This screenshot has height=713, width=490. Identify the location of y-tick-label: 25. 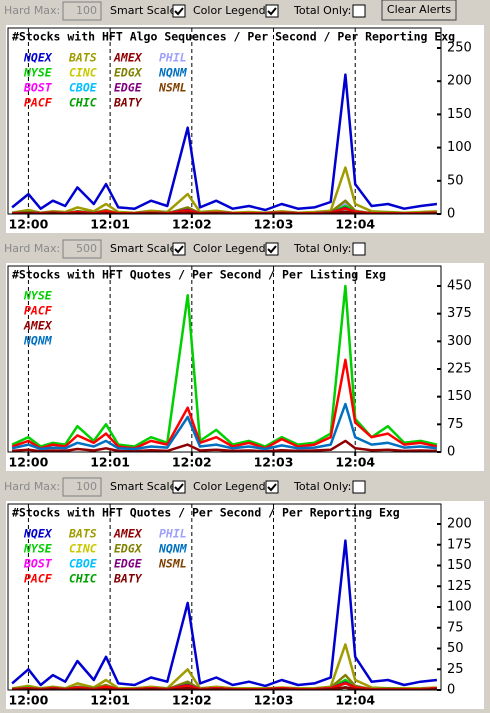
(455, 669).